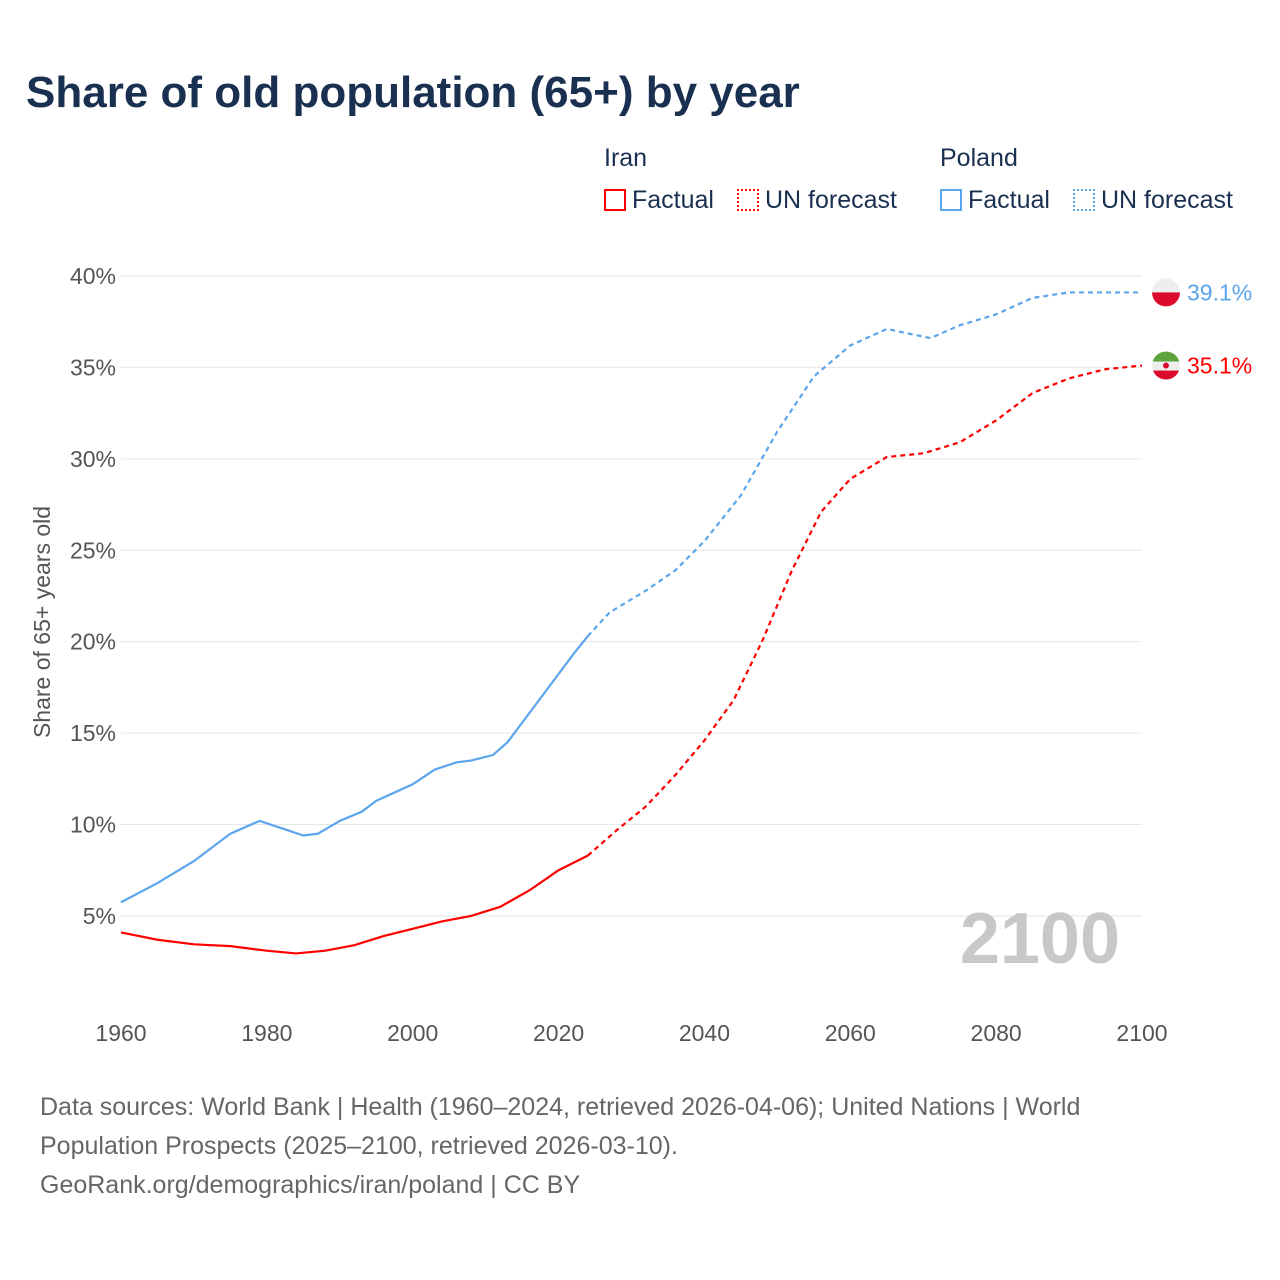  Describe the element at coordinates (626, 158) in the screenshot. I see `legend-iran-title: Iran` at that location.